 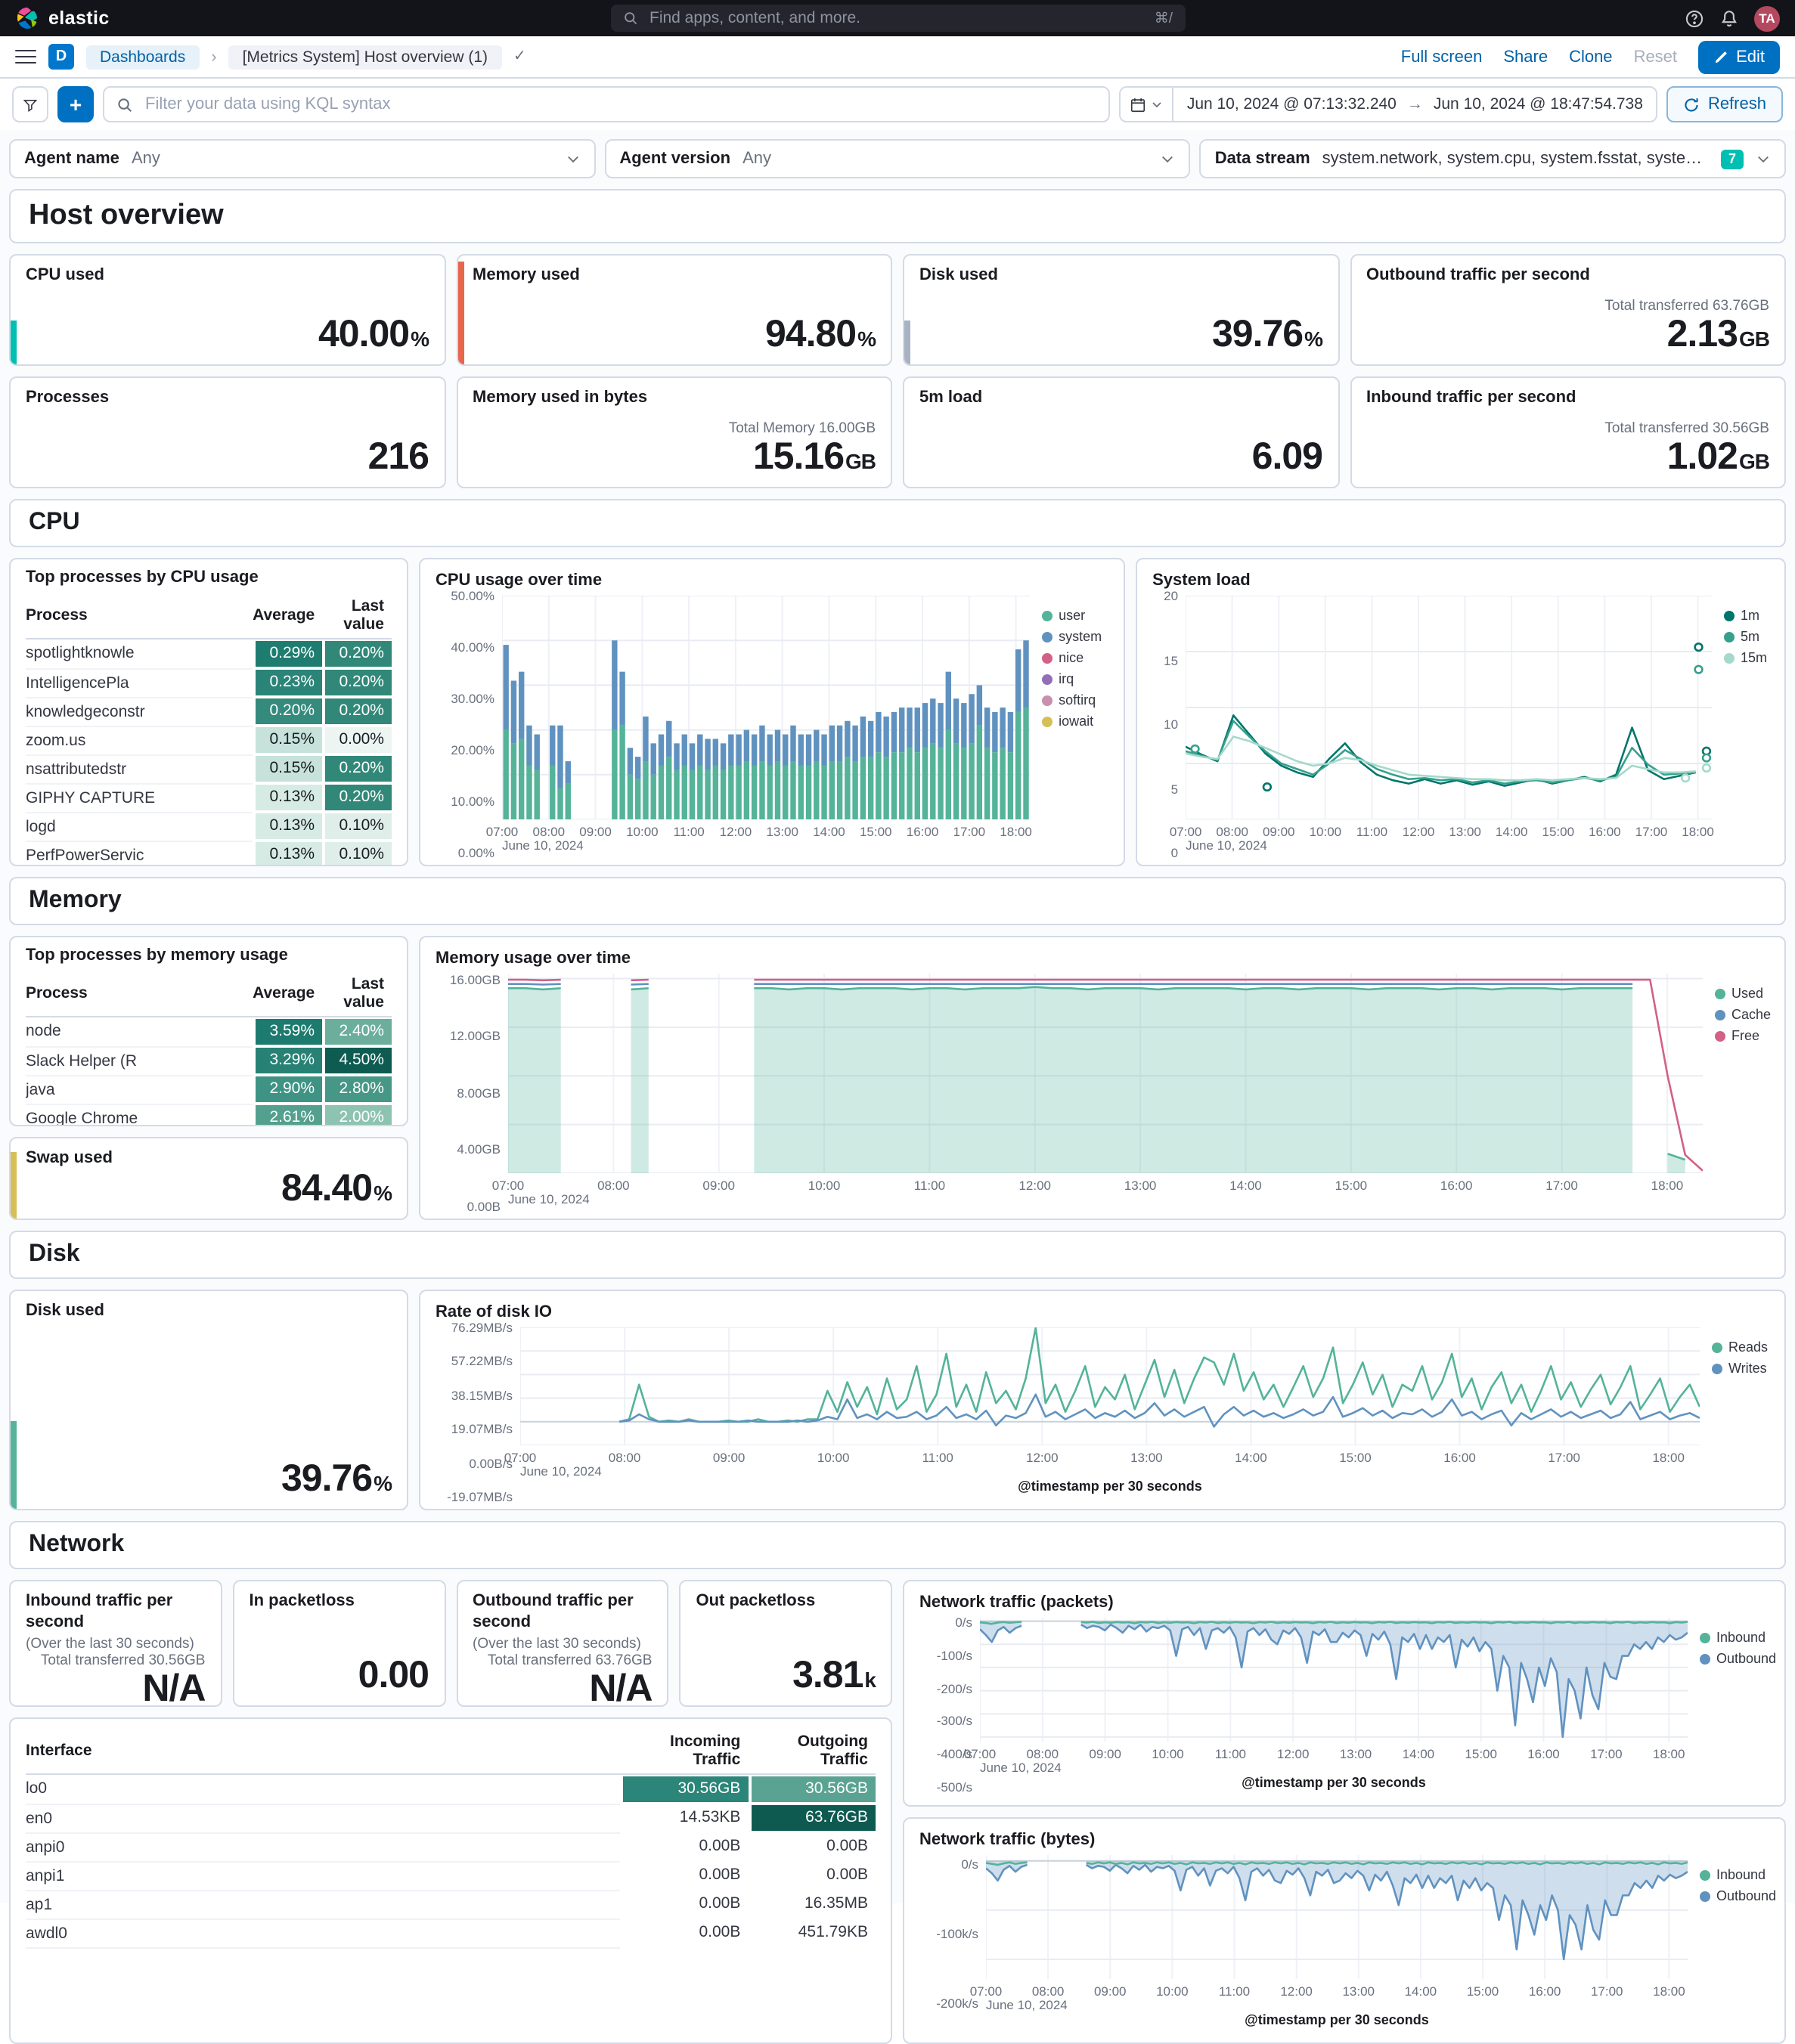 I want to click on y-tick-label: 50.00%, so click(x=472, y=595).